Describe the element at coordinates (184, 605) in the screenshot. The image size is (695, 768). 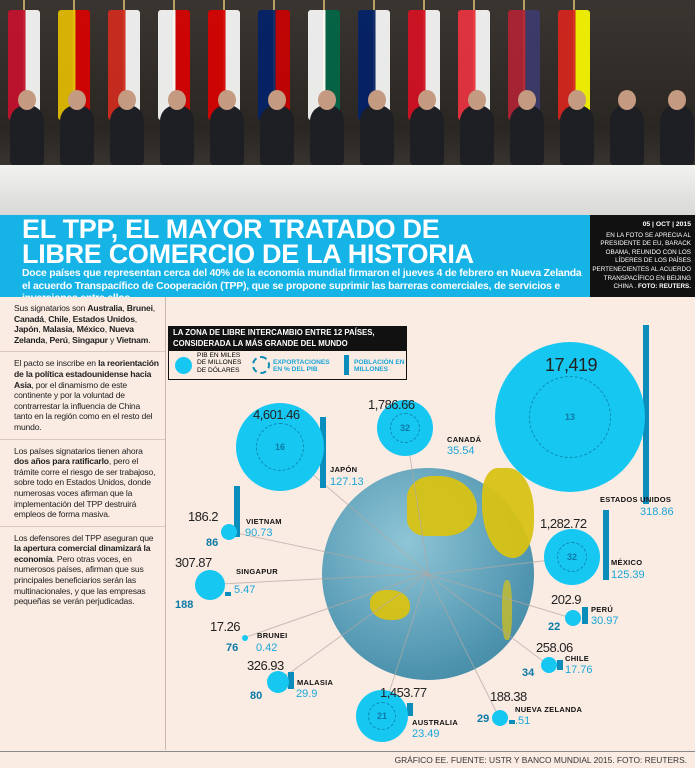
I see `exports-value: 188` at that location.